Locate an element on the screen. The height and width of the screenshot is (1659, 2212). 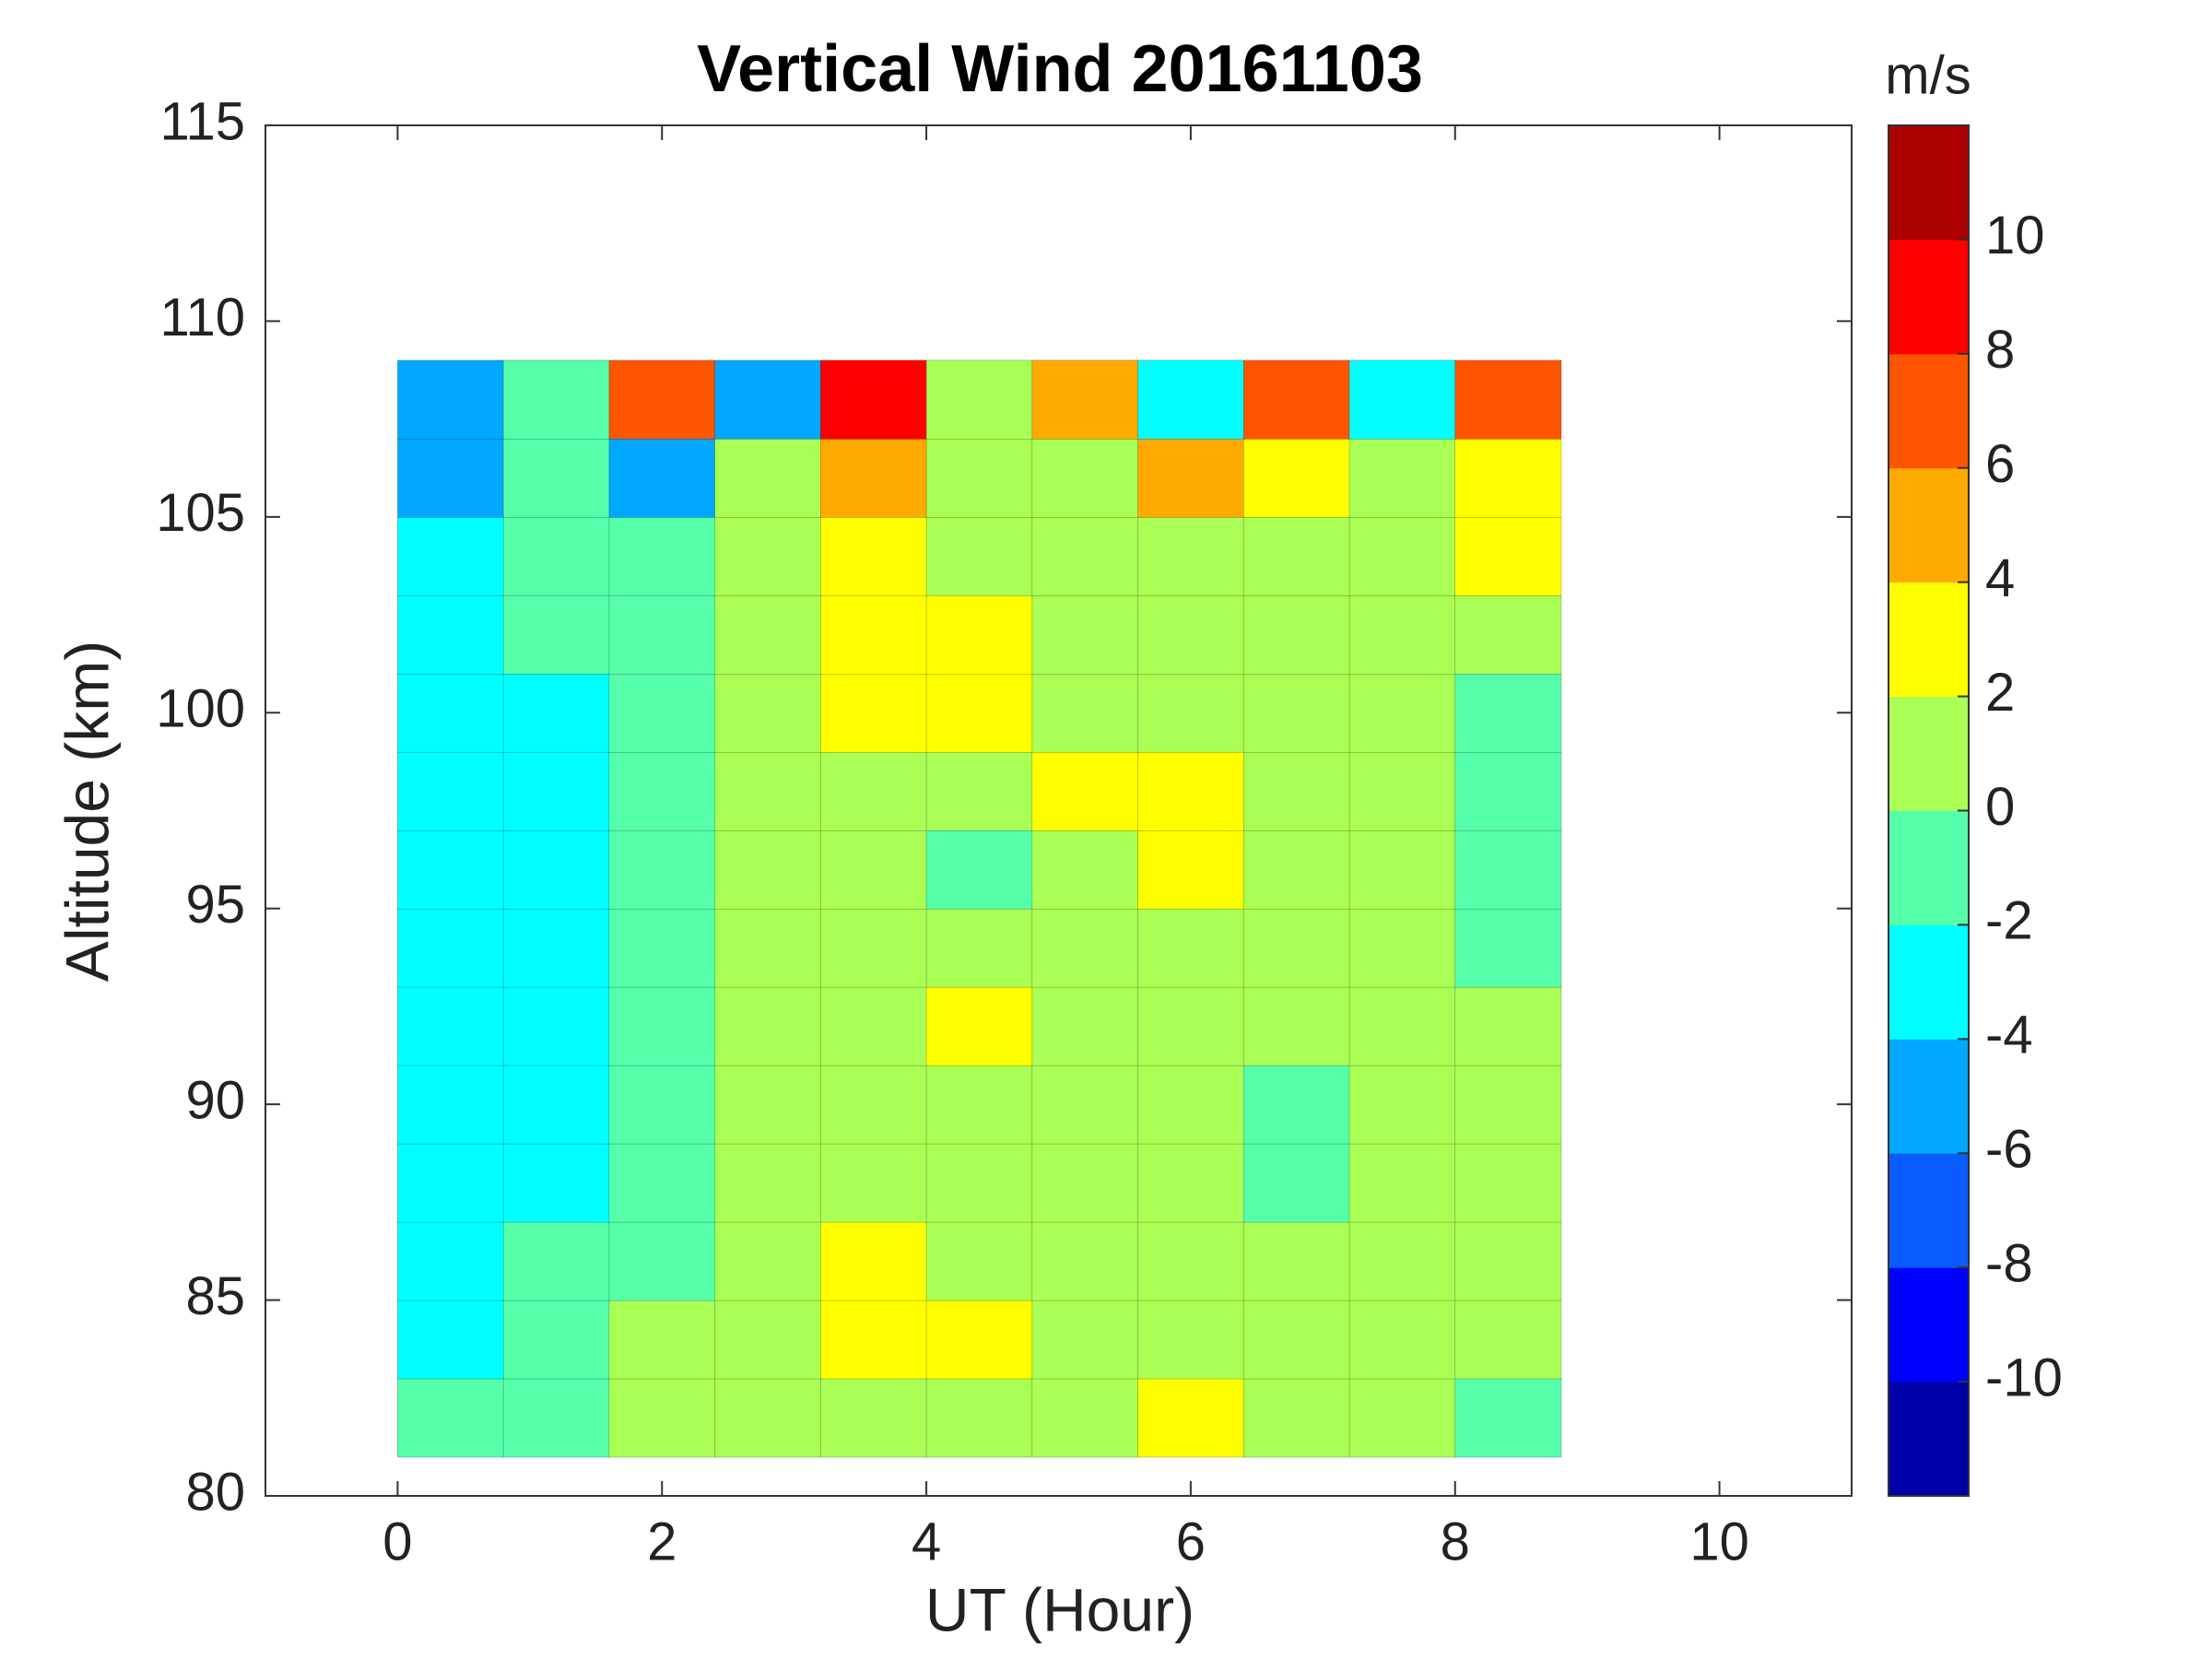
x-tick-label: 0 is located at coordinates (397, 1541).